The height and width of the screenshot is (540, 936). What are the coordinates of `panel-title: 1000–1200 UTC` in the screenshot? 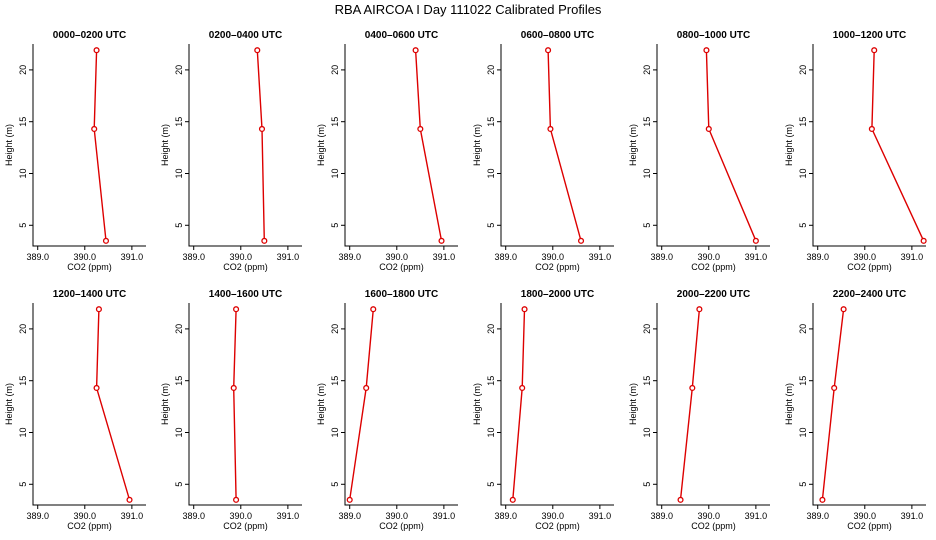 It's located at (869, 35).